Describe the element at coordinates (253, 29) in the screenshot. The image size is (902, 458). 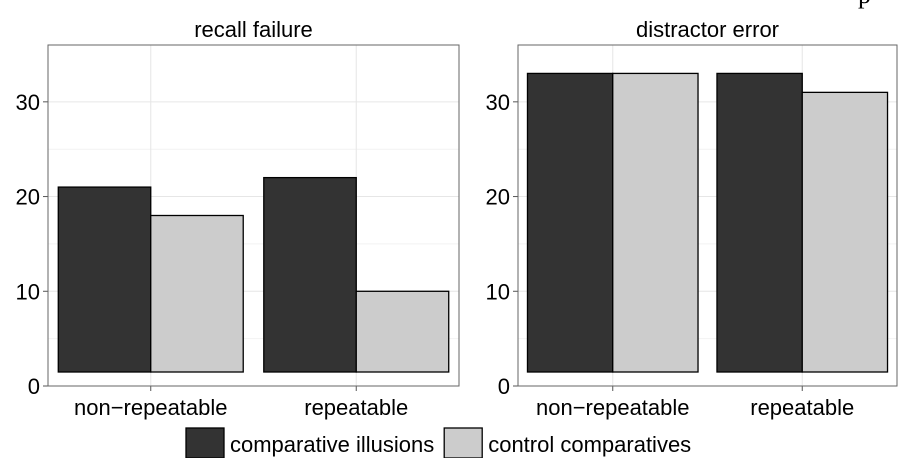
I see `panel-title: recall failure` at that location.